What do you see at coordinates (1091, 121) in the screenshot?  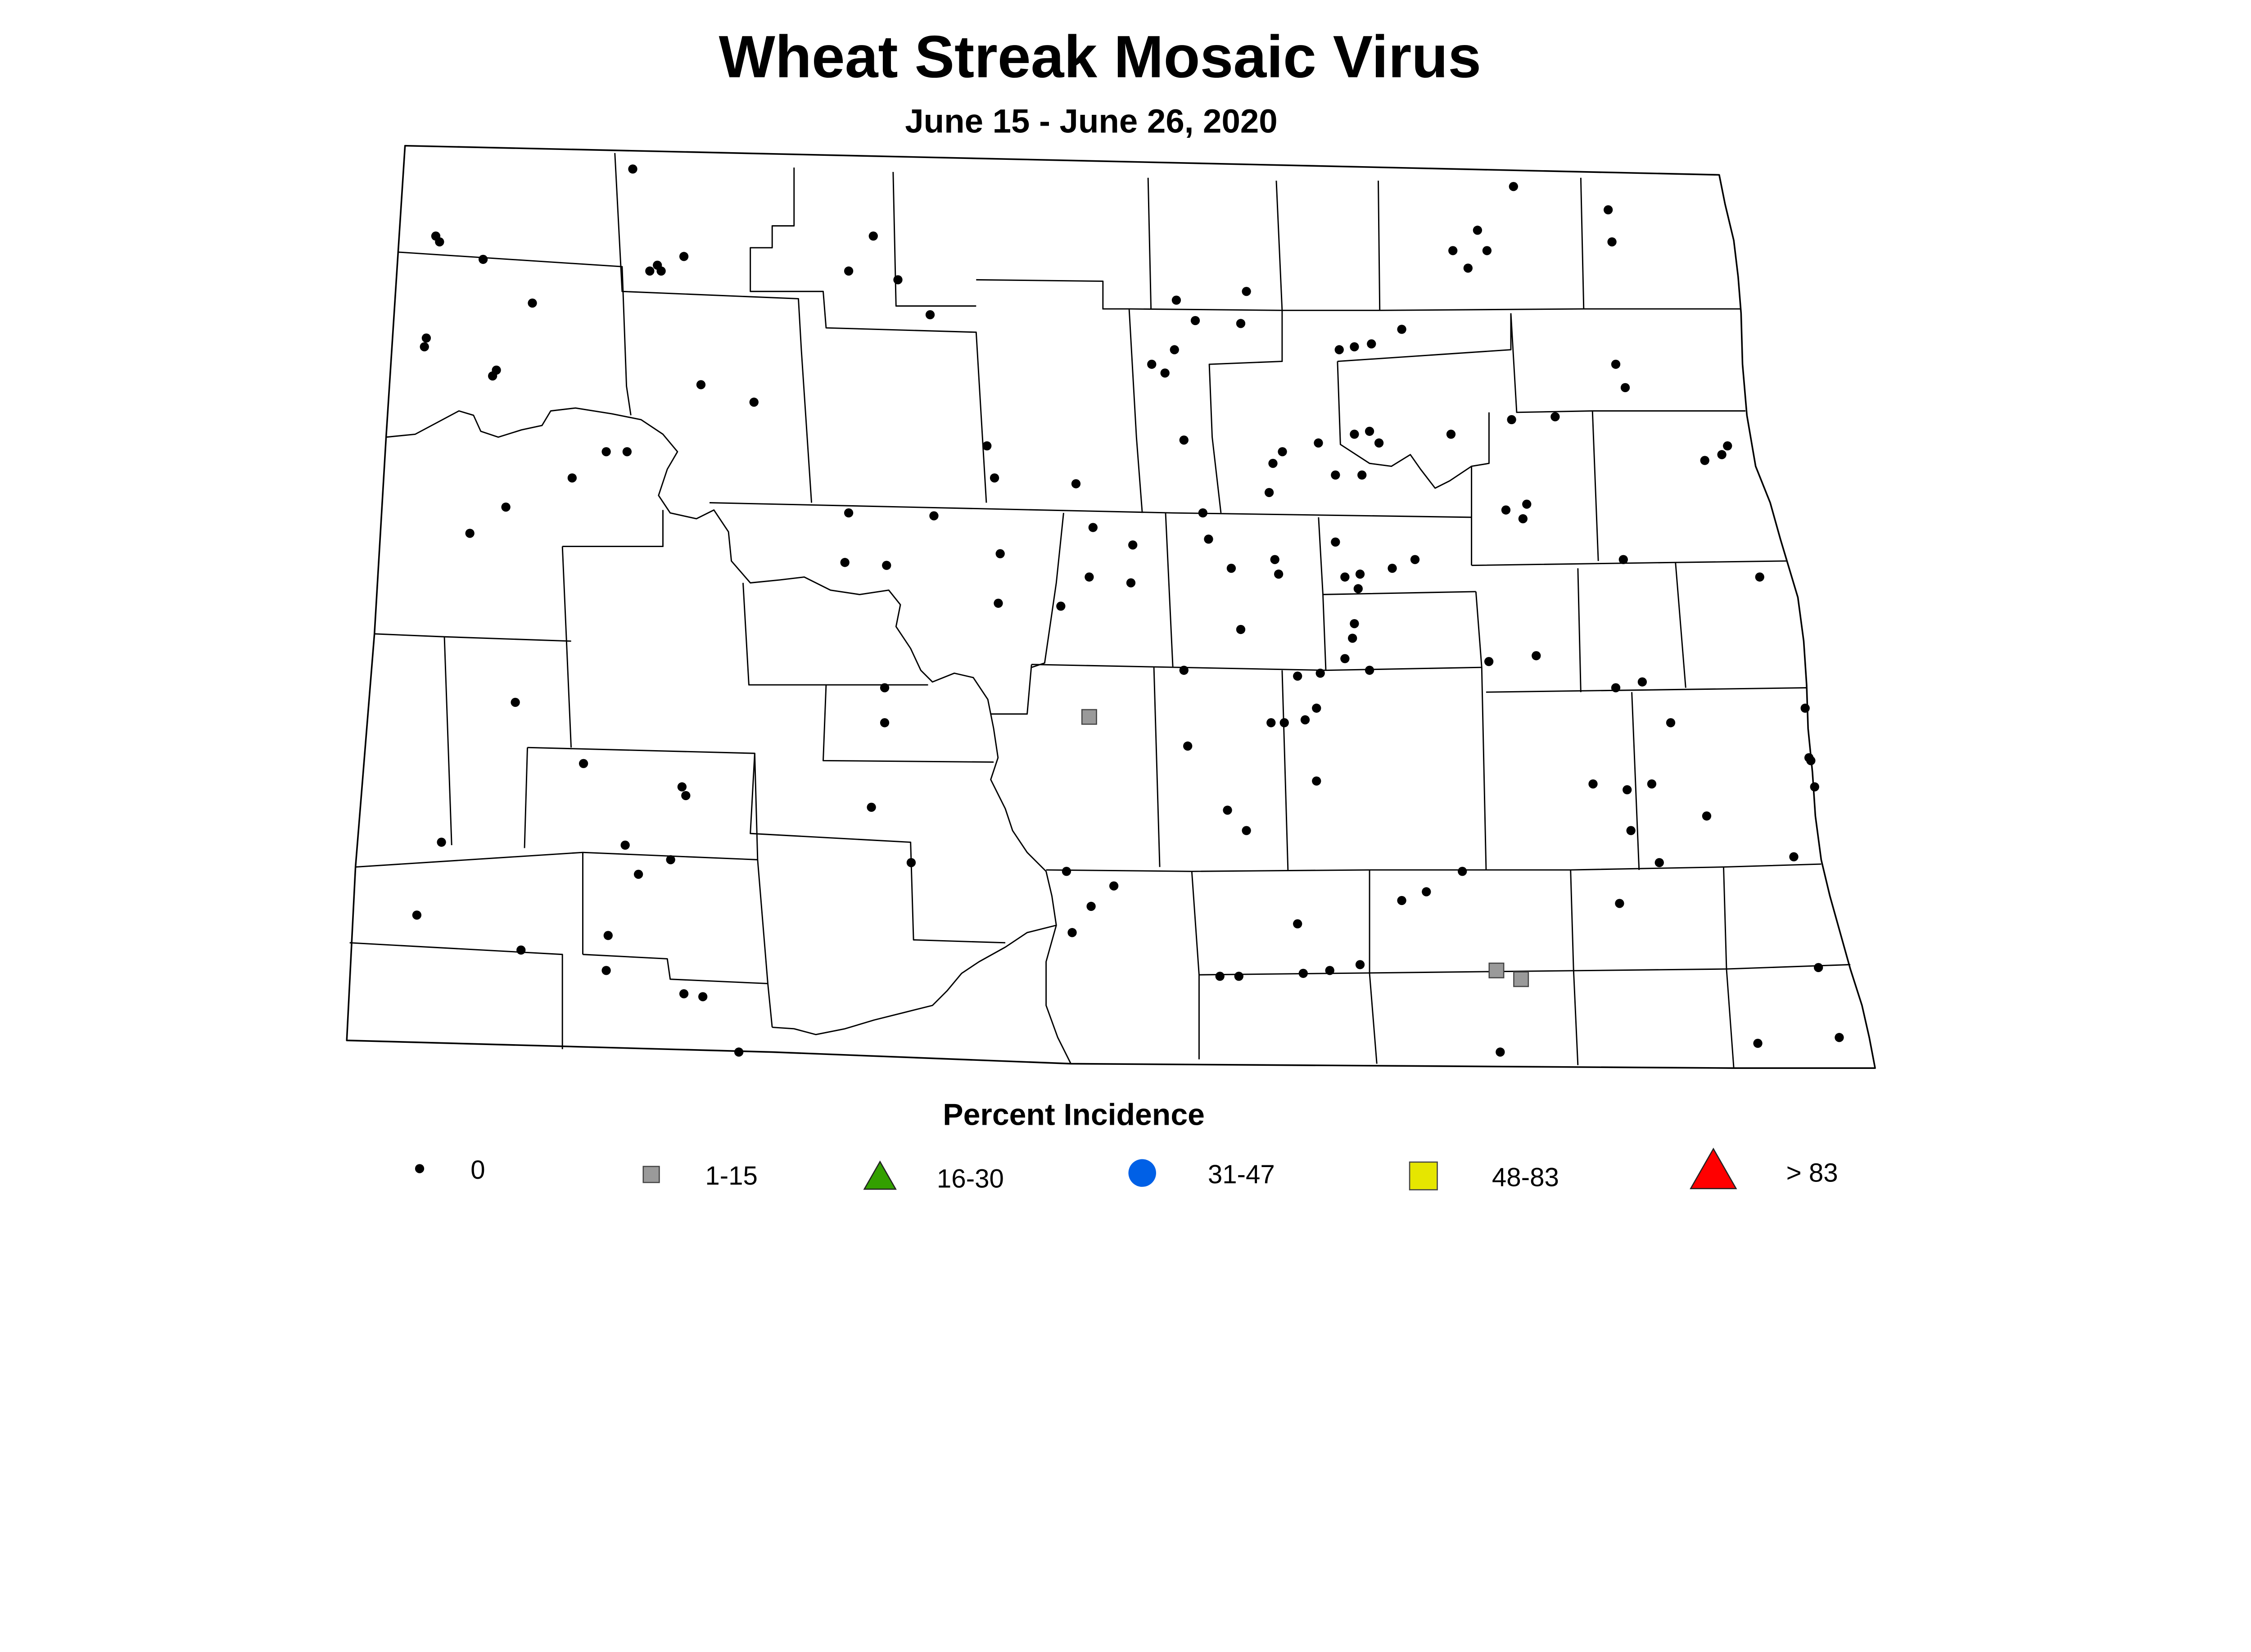 I see `map-subtitle: June 15 - June 26, 2020` at bounding box center [1091, 121].